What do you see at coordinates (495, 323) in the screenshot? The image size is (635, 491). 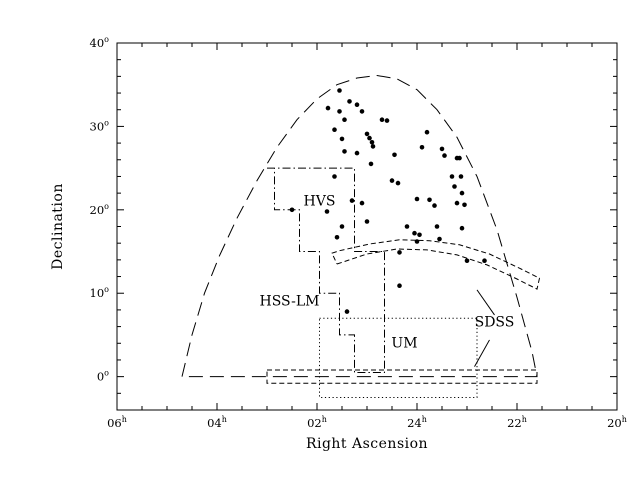 I see `region-label-sdss: SDSS` at bounding box center [495, 323].